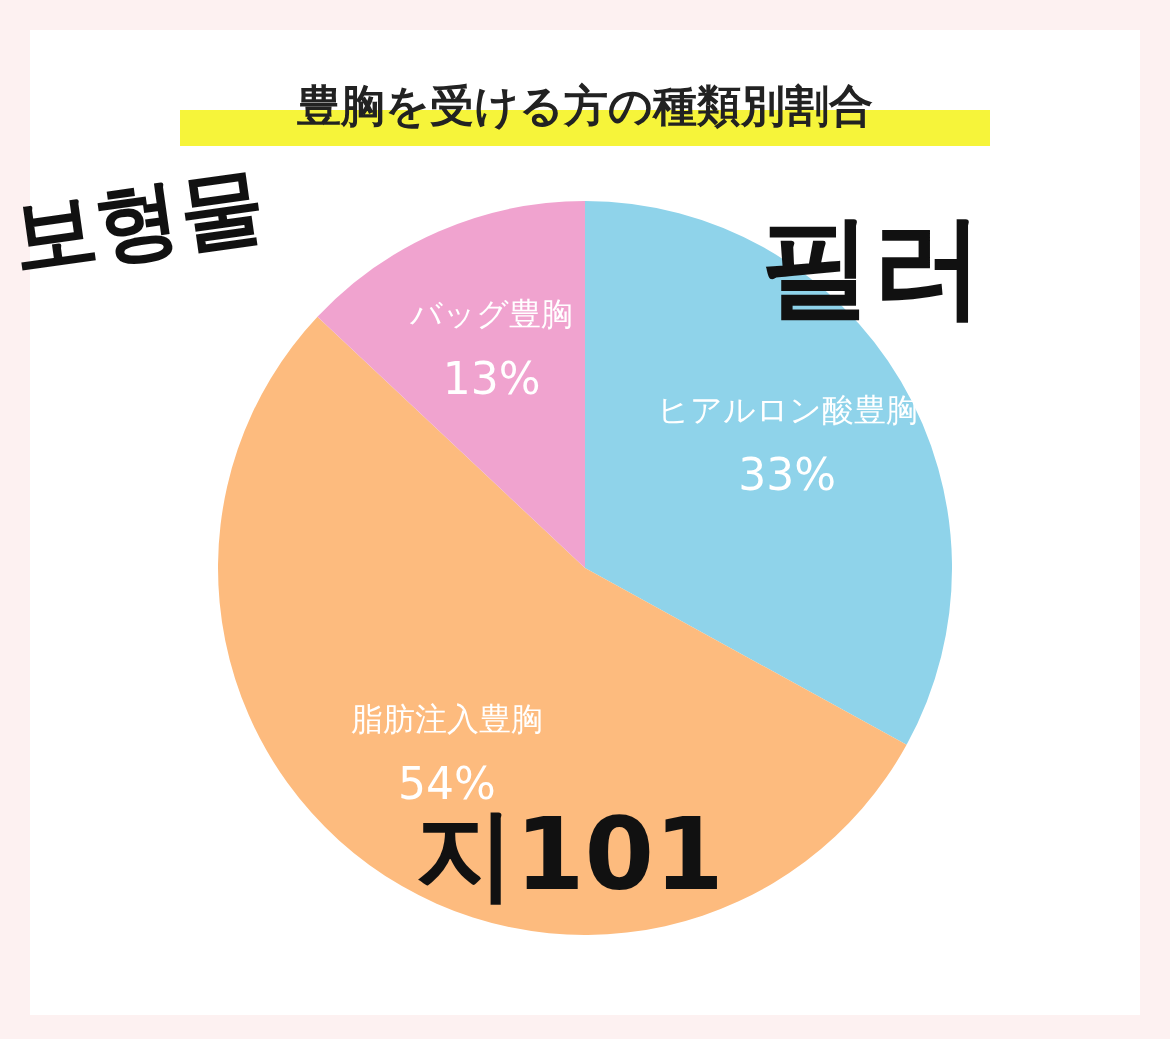 The image size is (1170, 1039). Describe the element at coordinates (491, 313) in the screenshot. I see `slice-label: バッグ豊胸` at that location.